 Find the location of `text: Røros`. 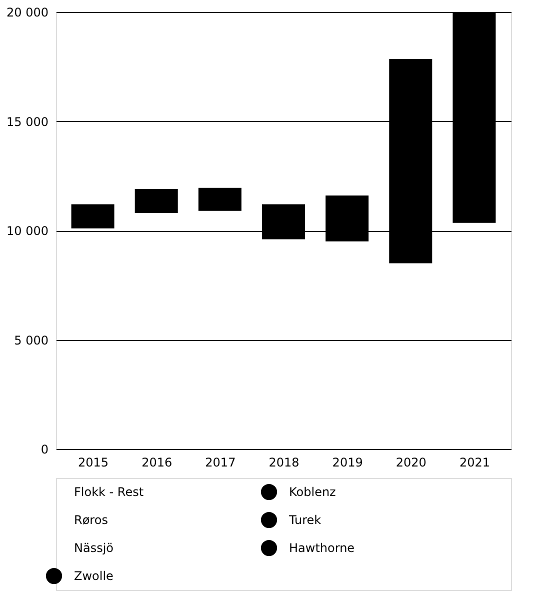

text: Røros is located at coordinates (91, 520).